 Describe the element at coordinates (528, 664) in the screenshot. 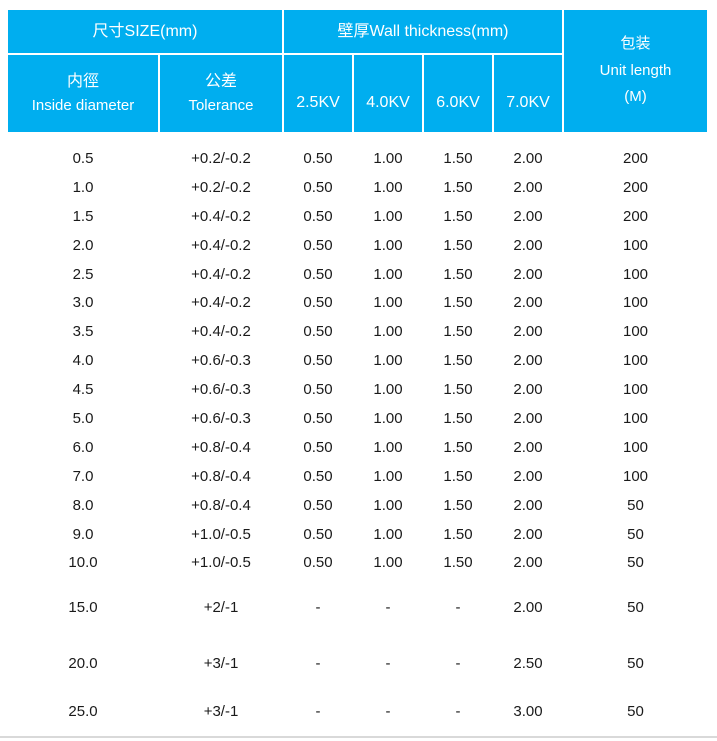

I see `cell-wall-7-0kv: 2.50` at that location.